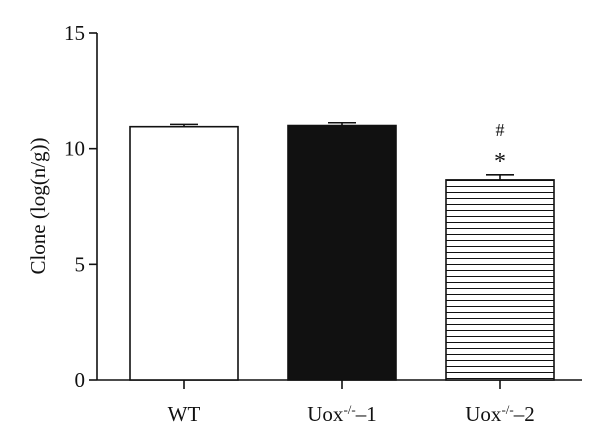 The image size is (600, 442). Describe the element at coordinates (341, 414) in the screenshot. I see `x-tick-label: Uox-/-–1` at that location.